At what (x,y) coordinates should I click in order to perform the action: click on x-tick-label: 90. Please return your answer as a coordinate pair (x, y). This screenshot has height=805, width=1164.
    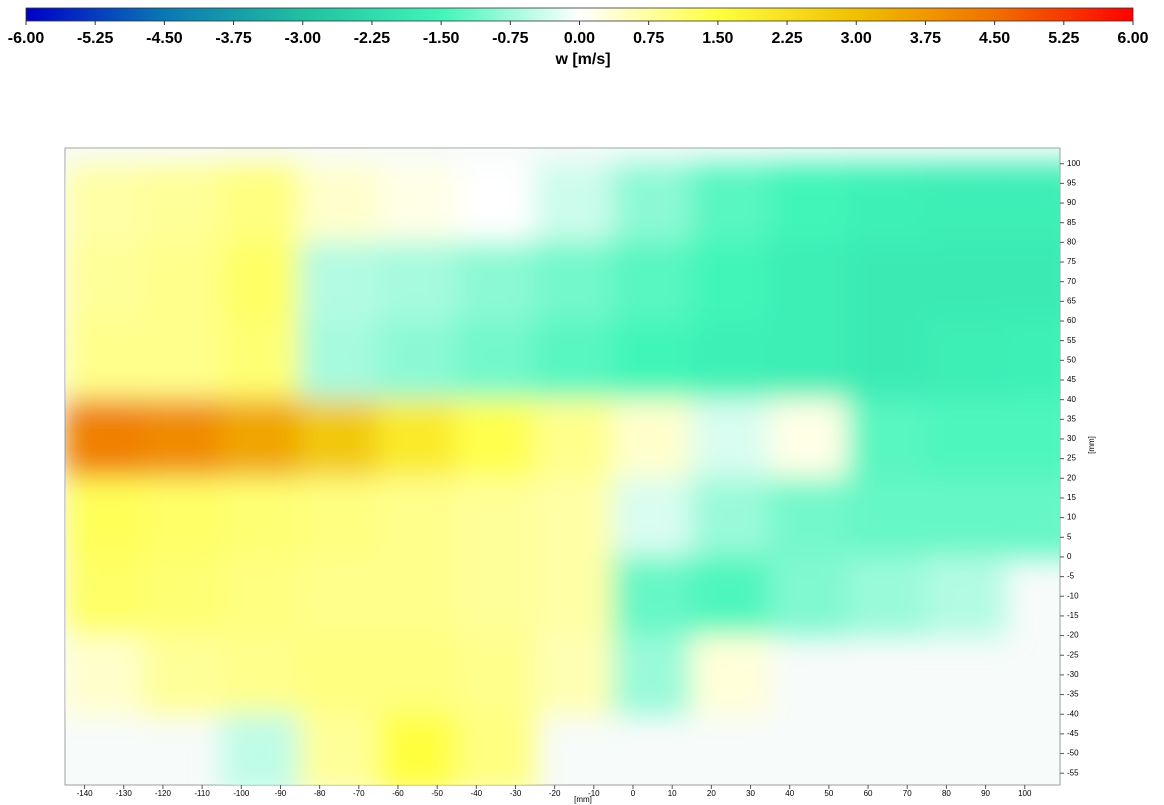
    Looking at the image, I should click on (985, 793).